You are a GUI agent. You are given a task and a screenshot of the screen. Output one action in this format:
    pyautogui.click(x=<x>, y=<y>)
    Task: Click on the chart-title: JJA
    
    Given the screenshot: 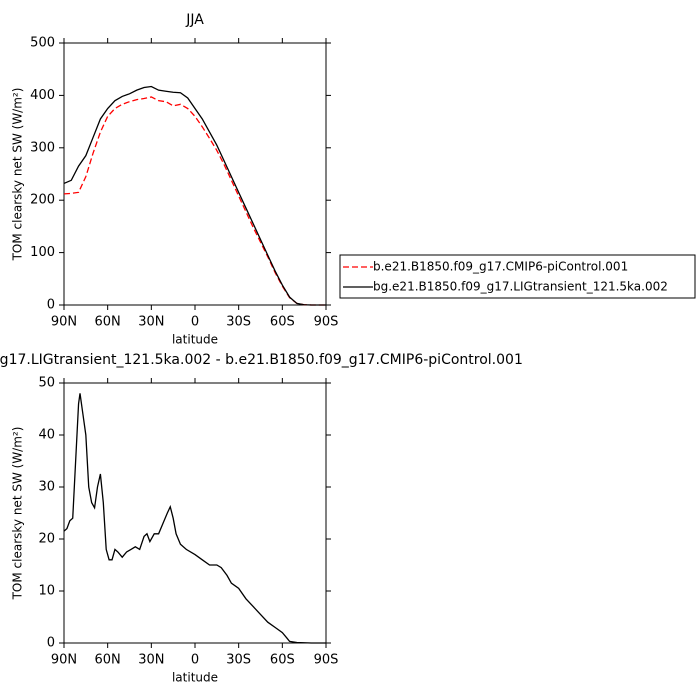 What is the action you would take?
    pyautogui.click(x=194, y=20)
    